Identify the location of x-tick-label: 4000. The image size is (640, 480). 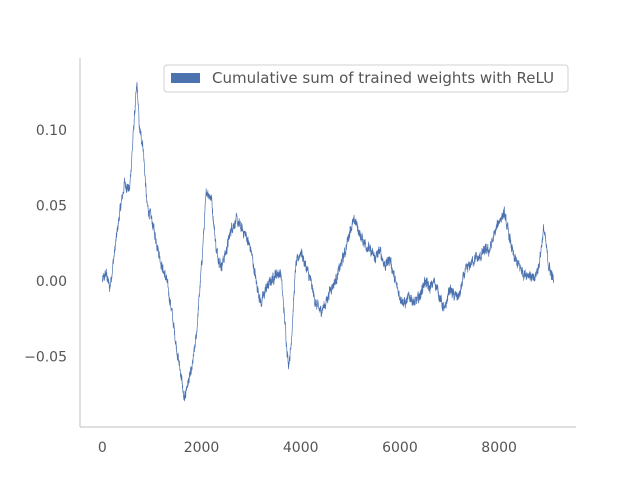
(301, 448).